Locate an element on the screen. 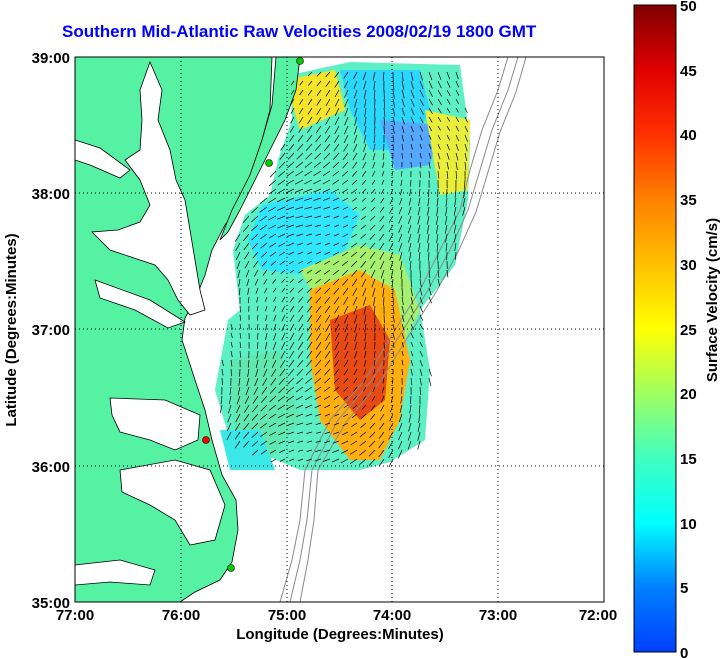  lon-tick-label: 77:00 is located at coordinates (75, 615).